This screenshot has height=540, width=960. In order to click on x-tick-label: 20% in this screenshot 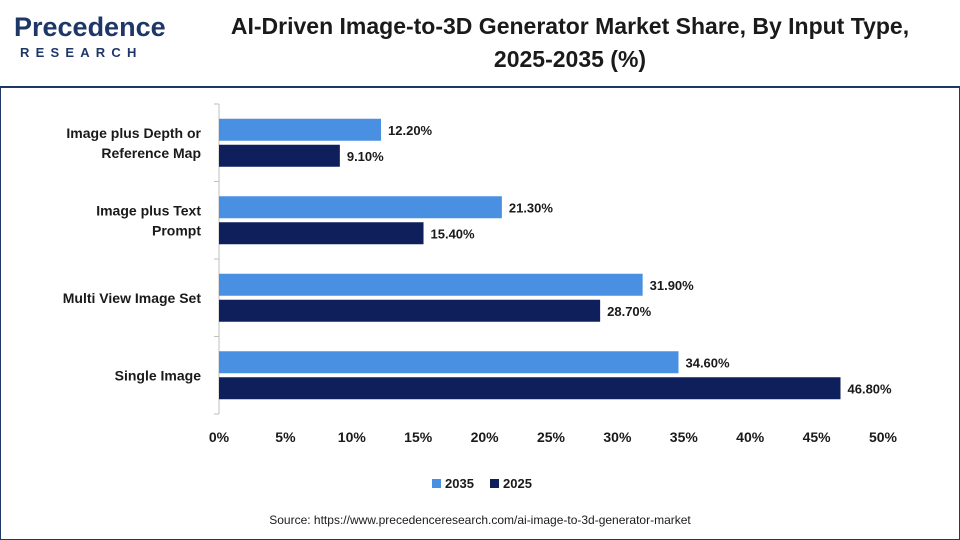, I will do `click(485, 437)`.